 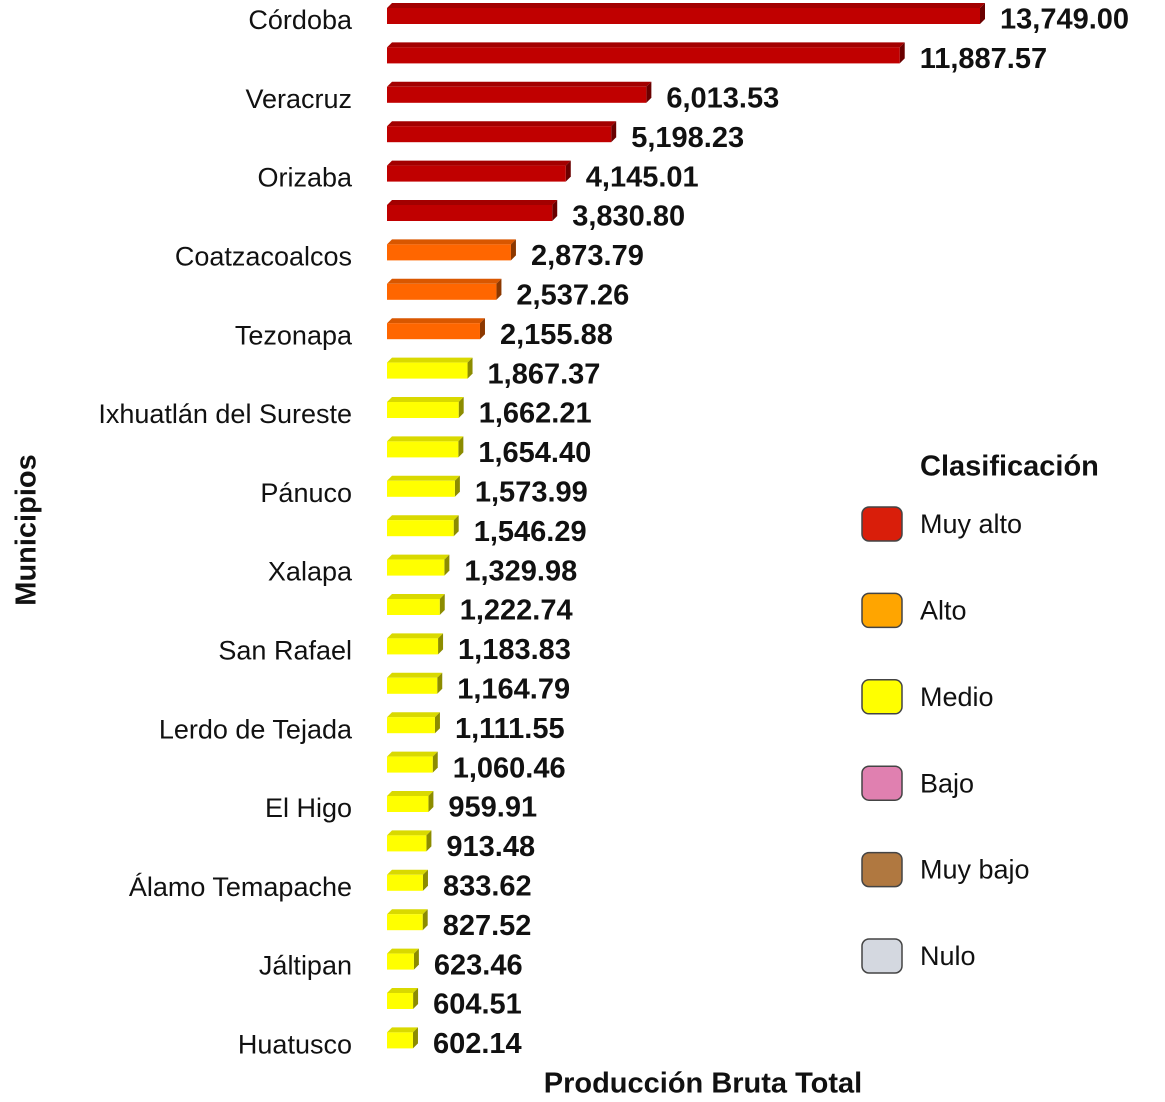 What do you see at coordinates (947, 783) in the screenshot?
I see `legend-label: Bajo` at bounding box center [947, 783].